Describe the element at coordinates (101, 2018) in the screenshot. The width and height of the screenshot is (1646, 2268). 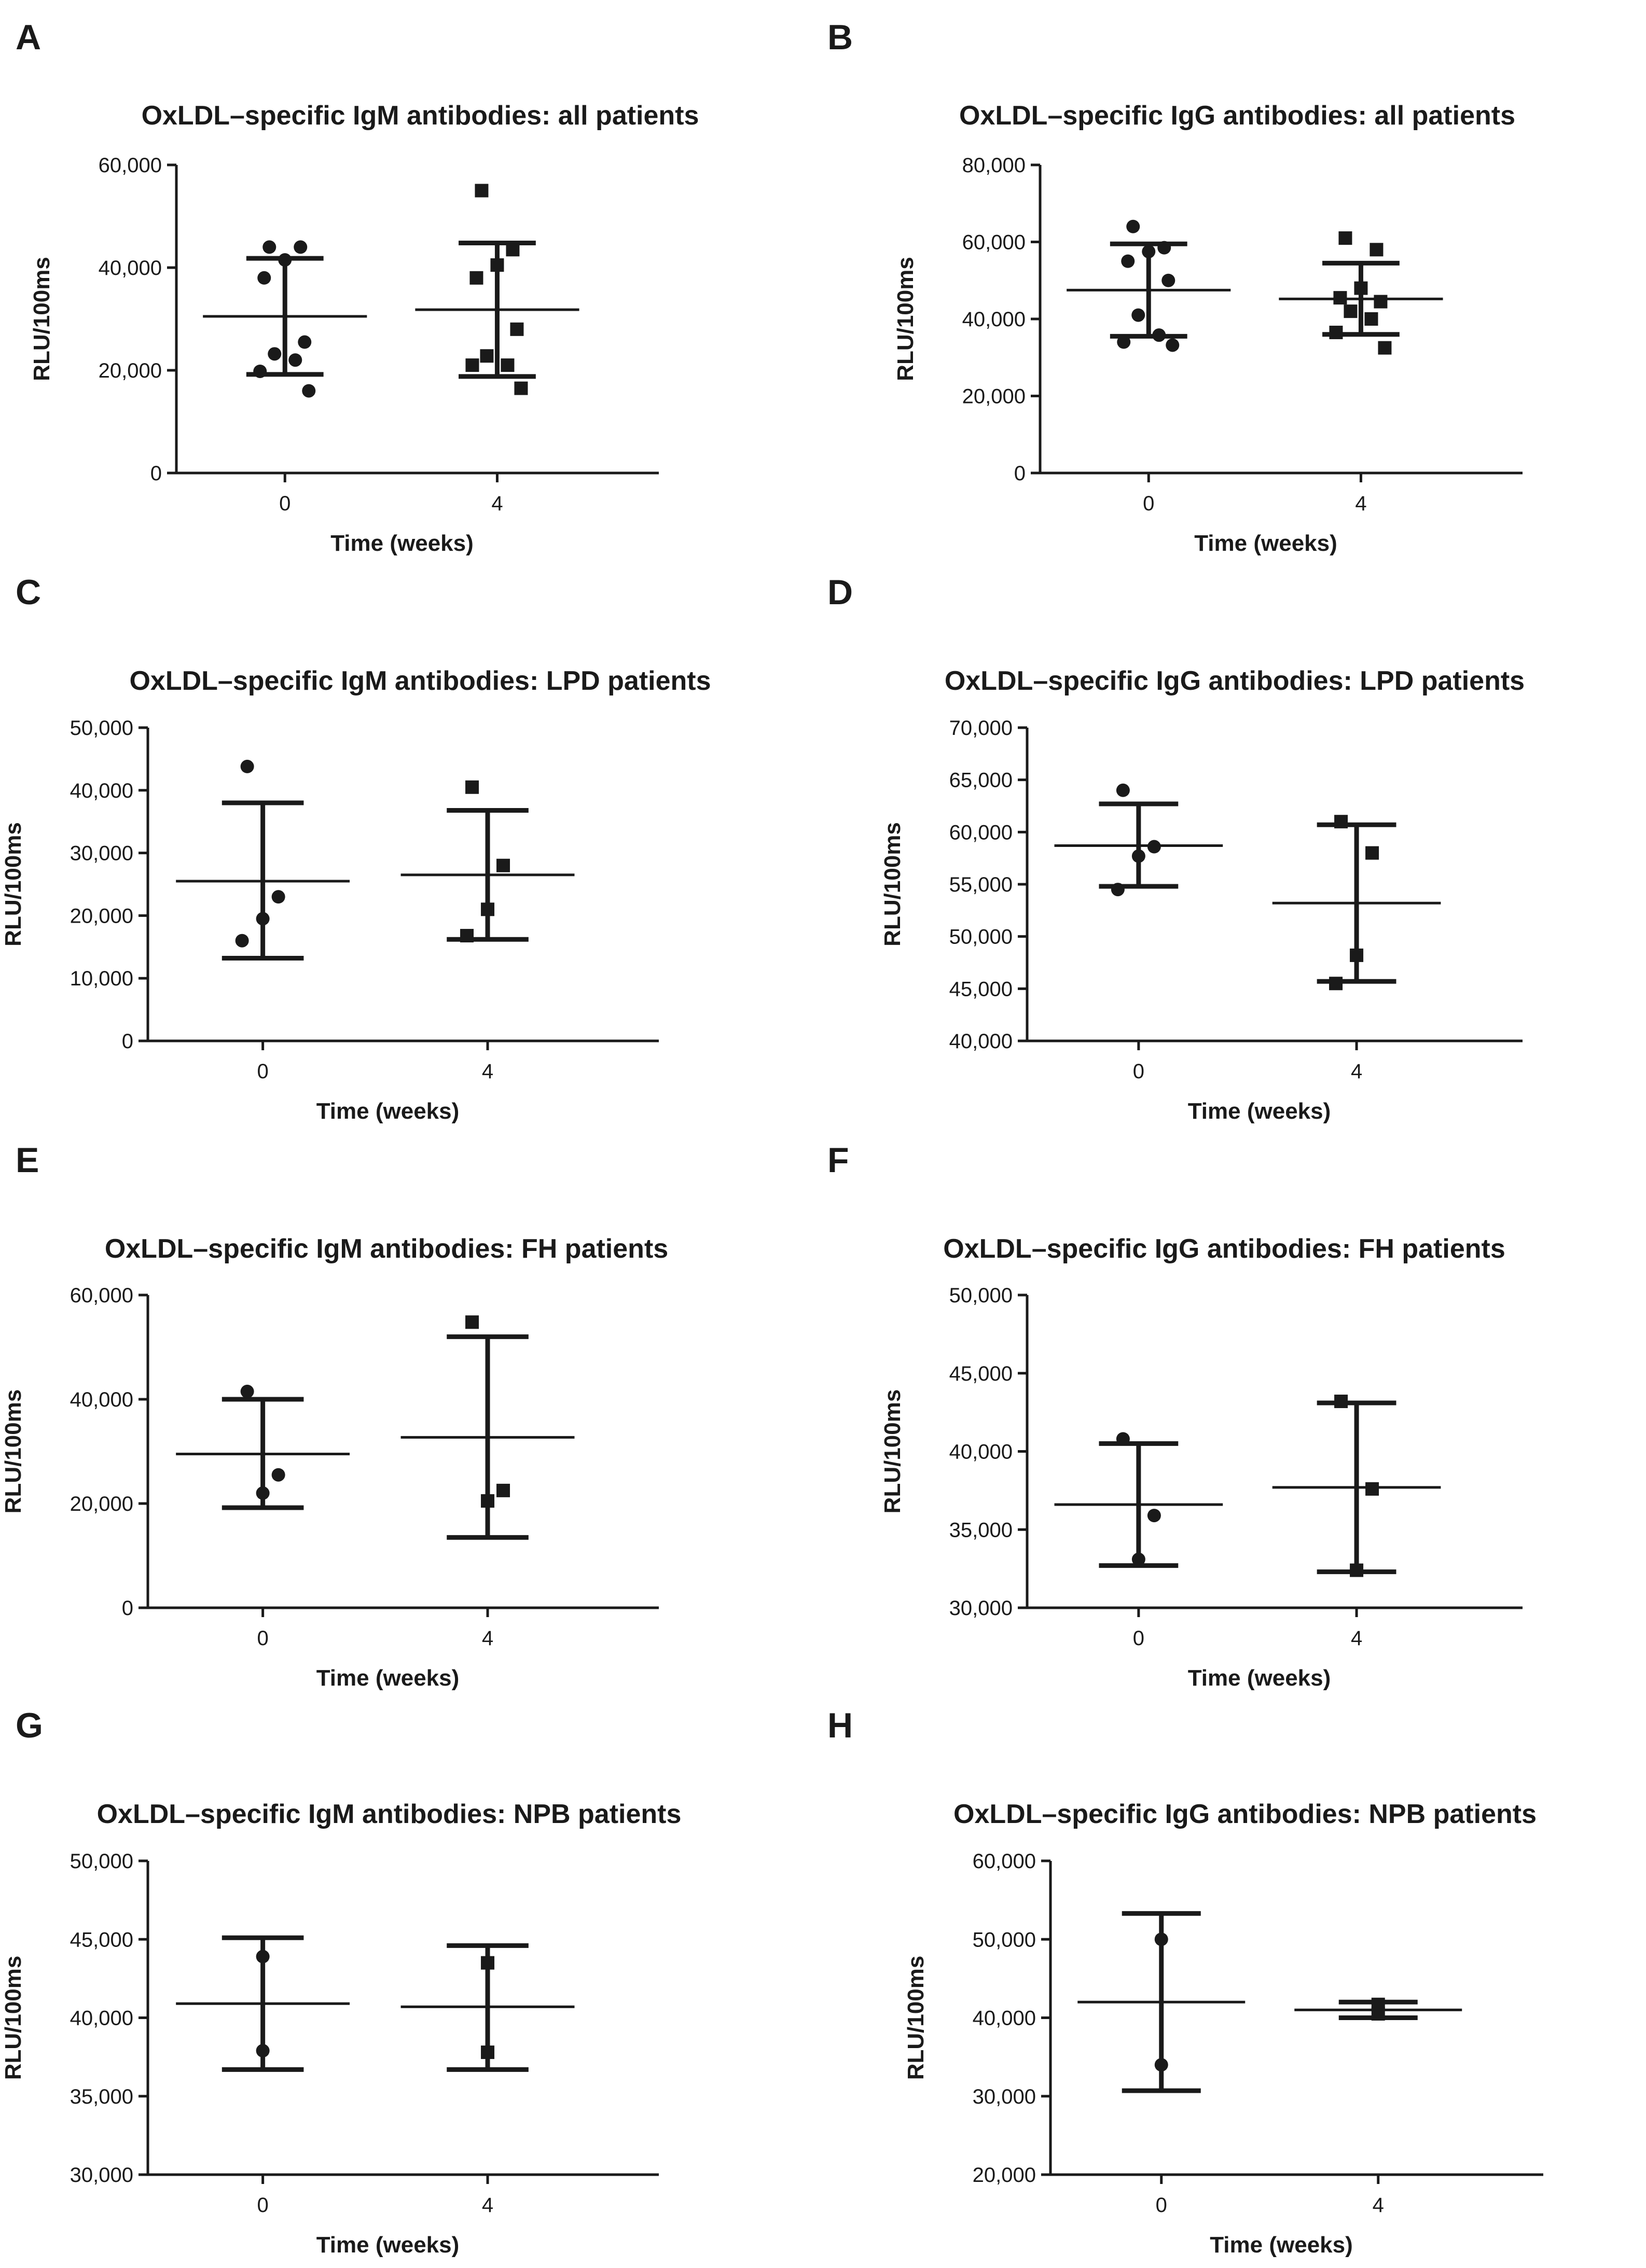
I see `panel-g-y-tick-label: 40,000` at that location.